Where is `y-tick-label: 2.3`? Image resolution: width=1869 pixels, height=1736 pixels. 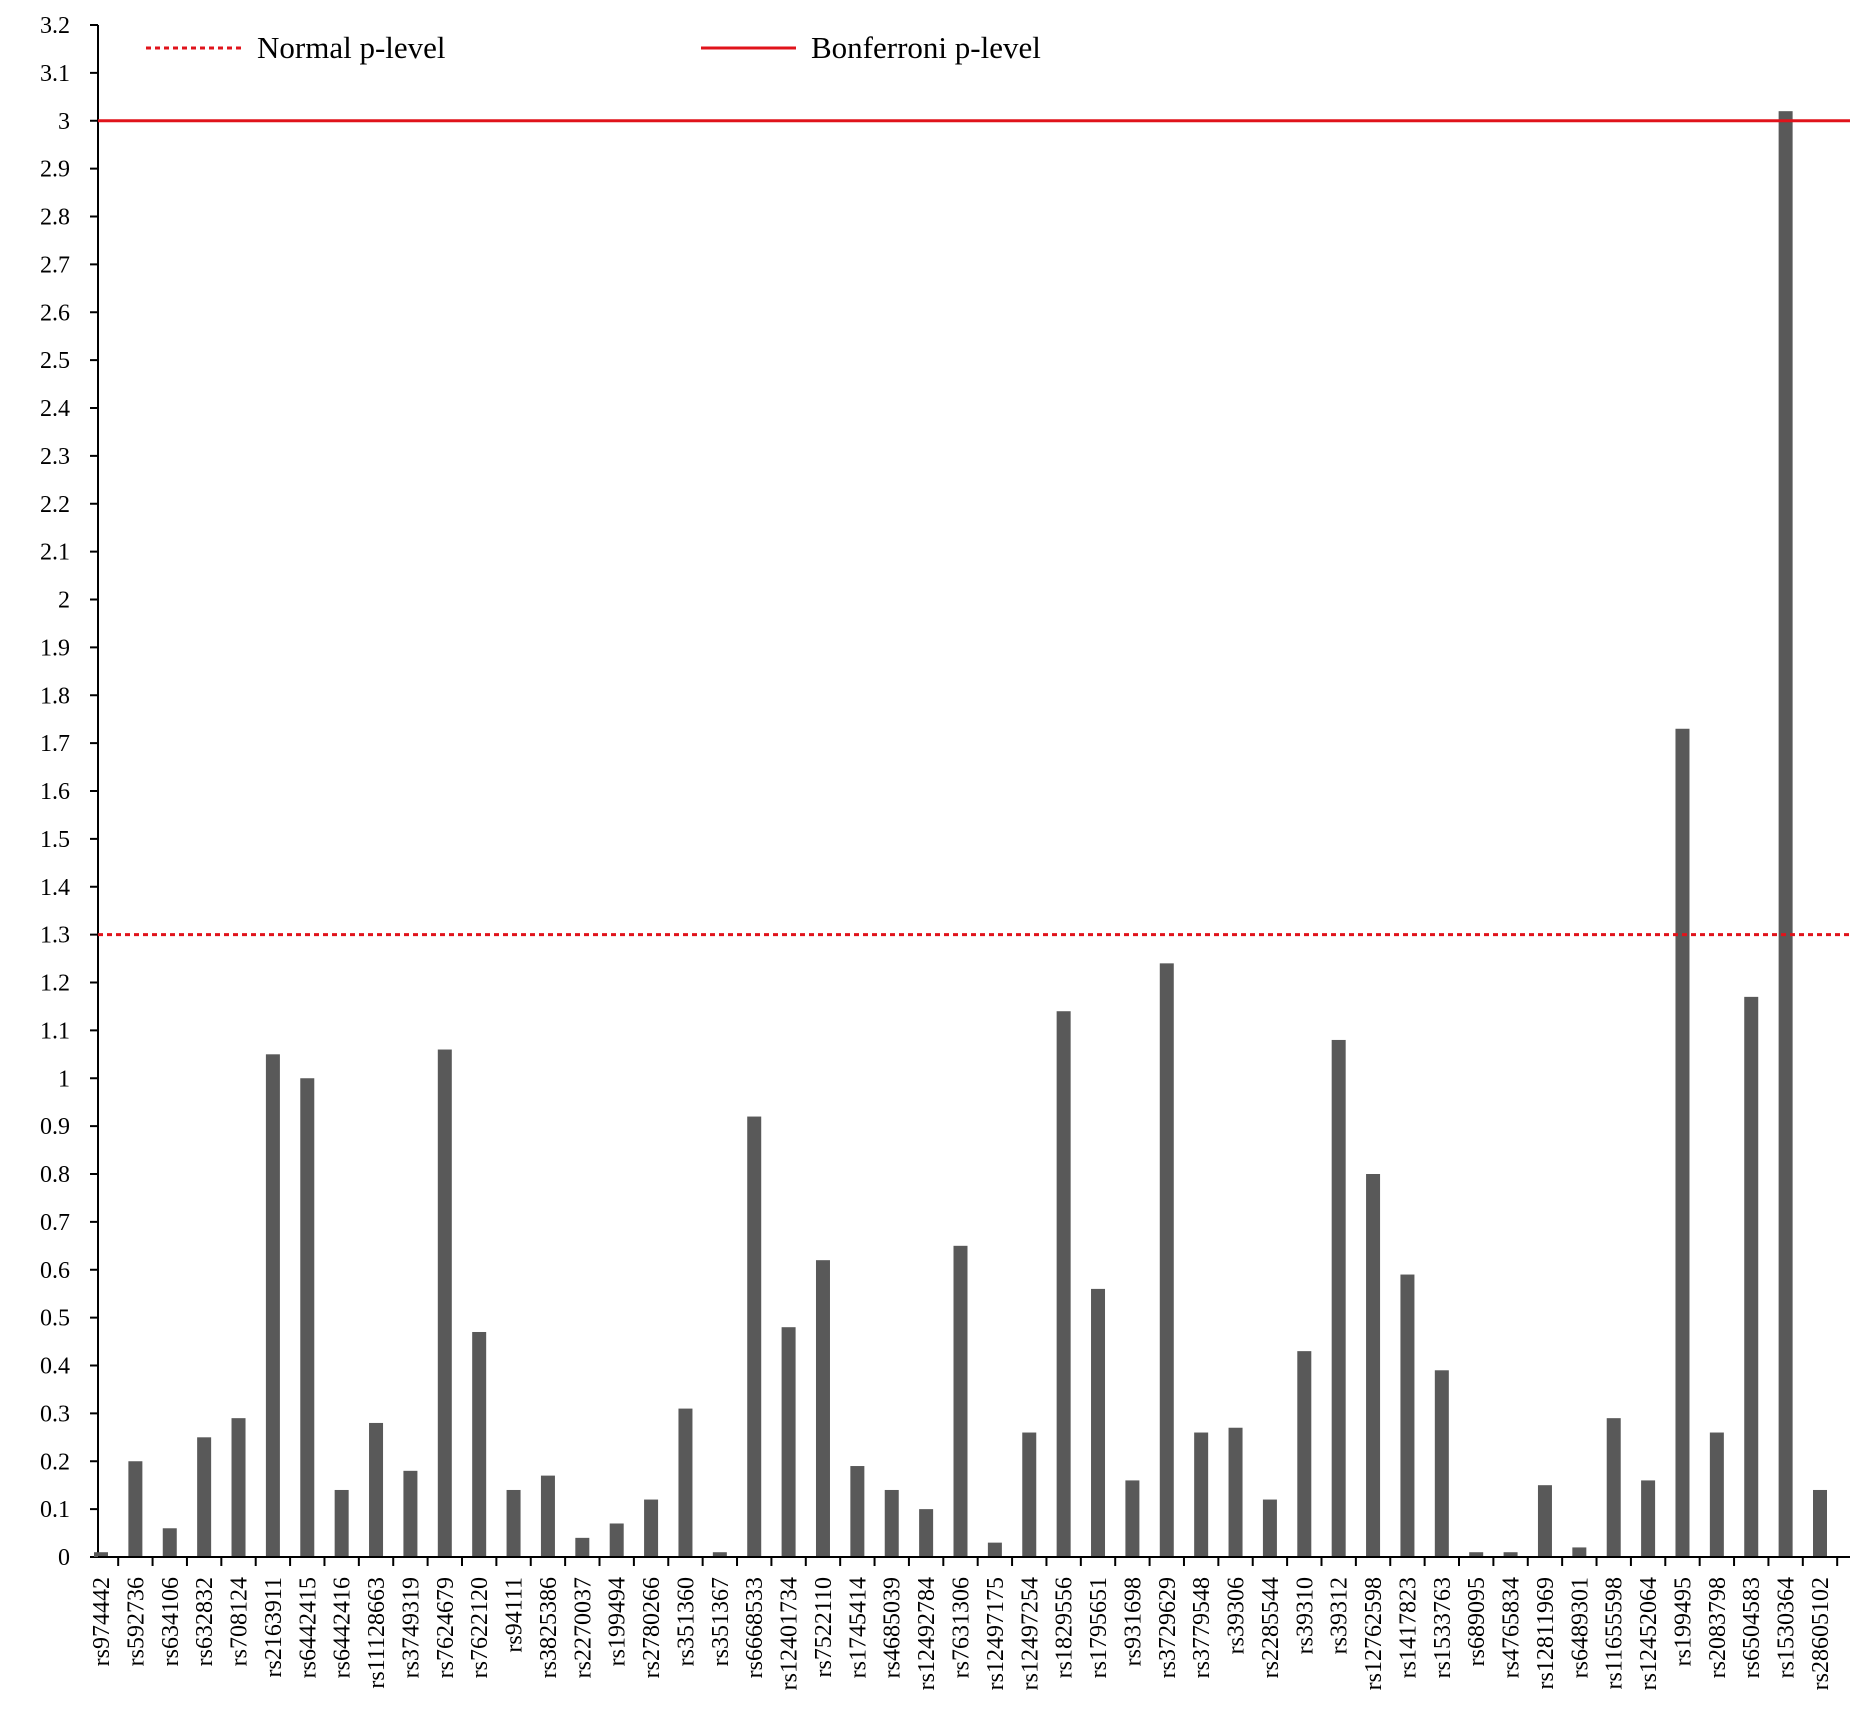 y-tick-label: 2.3 is located at coordinates (55, 457).